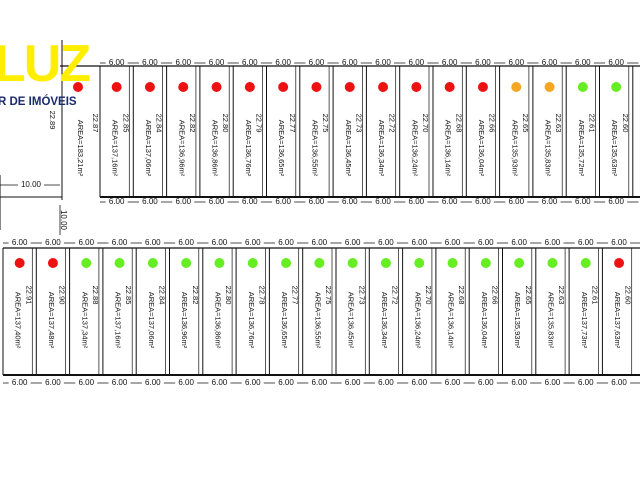  I want to click on road-width-dimension-horizontal: 10.00, so click(31, 184).